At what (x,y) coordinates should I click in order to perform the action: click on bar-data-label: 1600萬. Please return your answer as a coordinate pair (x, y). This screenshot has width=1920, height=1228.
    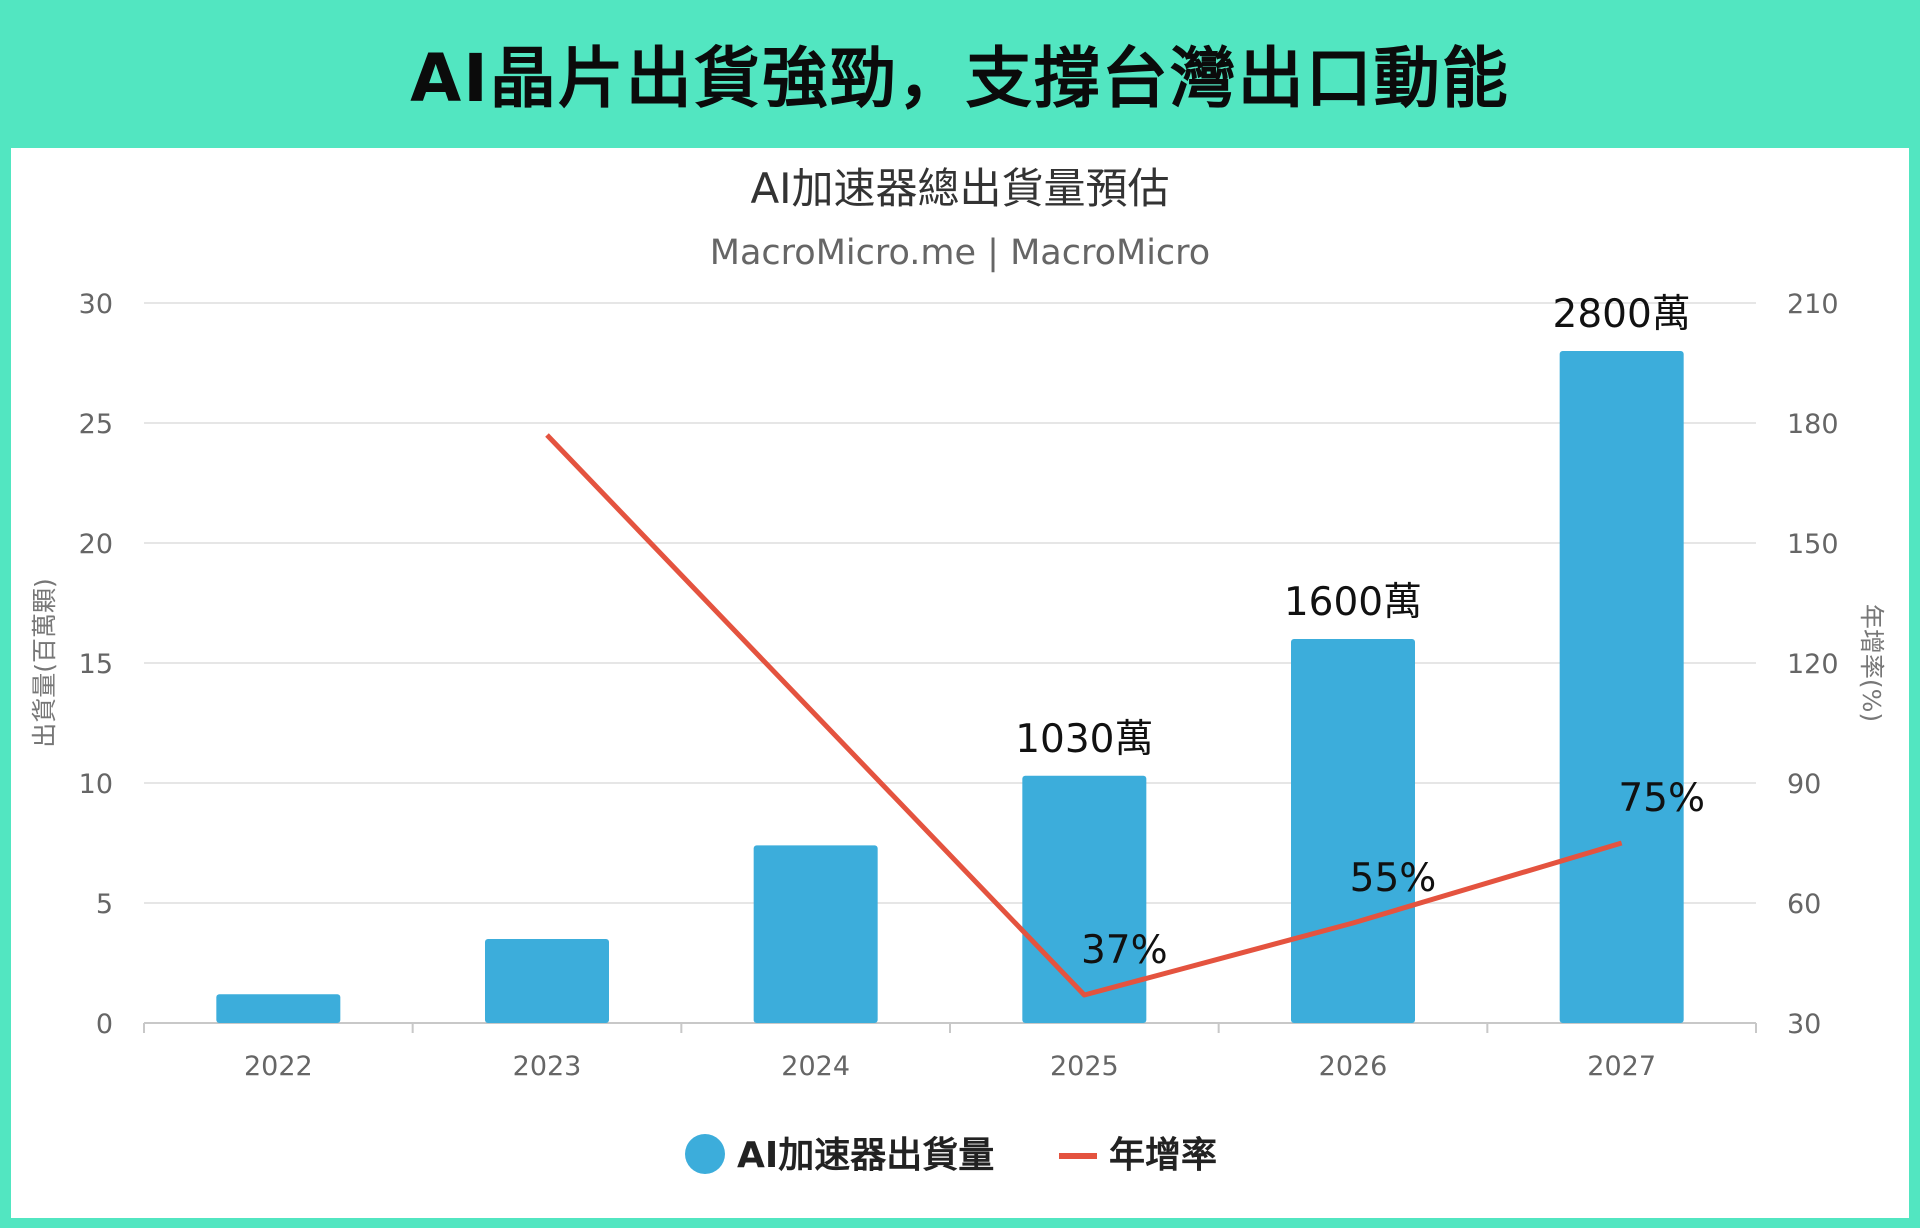
    Looking at the image, I should click on (1353, 602).